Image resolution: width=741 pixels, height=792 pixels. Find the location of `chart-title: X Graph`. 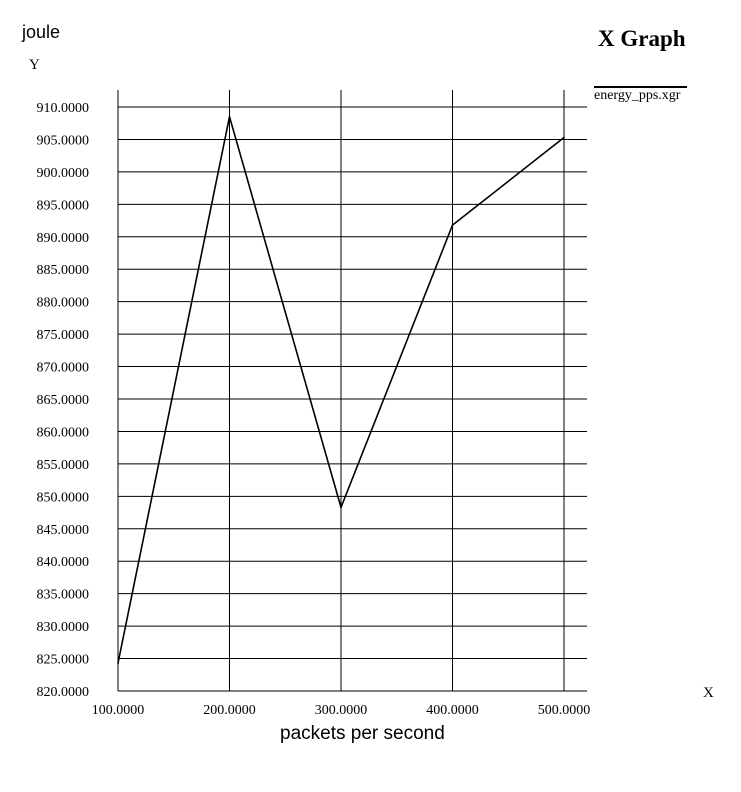

chart-title: X Graph is located at coordinates (642, 38).